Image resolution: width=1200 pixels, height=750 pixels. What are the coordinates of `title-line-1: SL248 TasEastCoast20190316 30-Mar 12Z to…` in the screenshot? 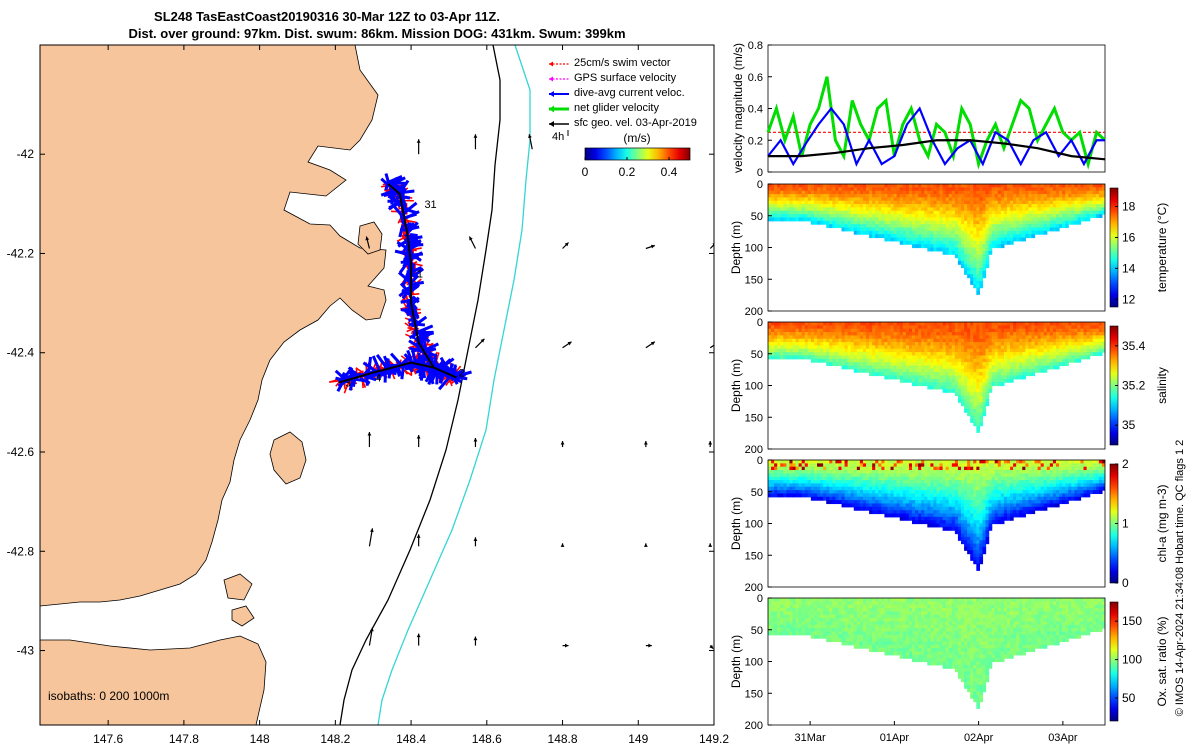 It's located at (327, 16).